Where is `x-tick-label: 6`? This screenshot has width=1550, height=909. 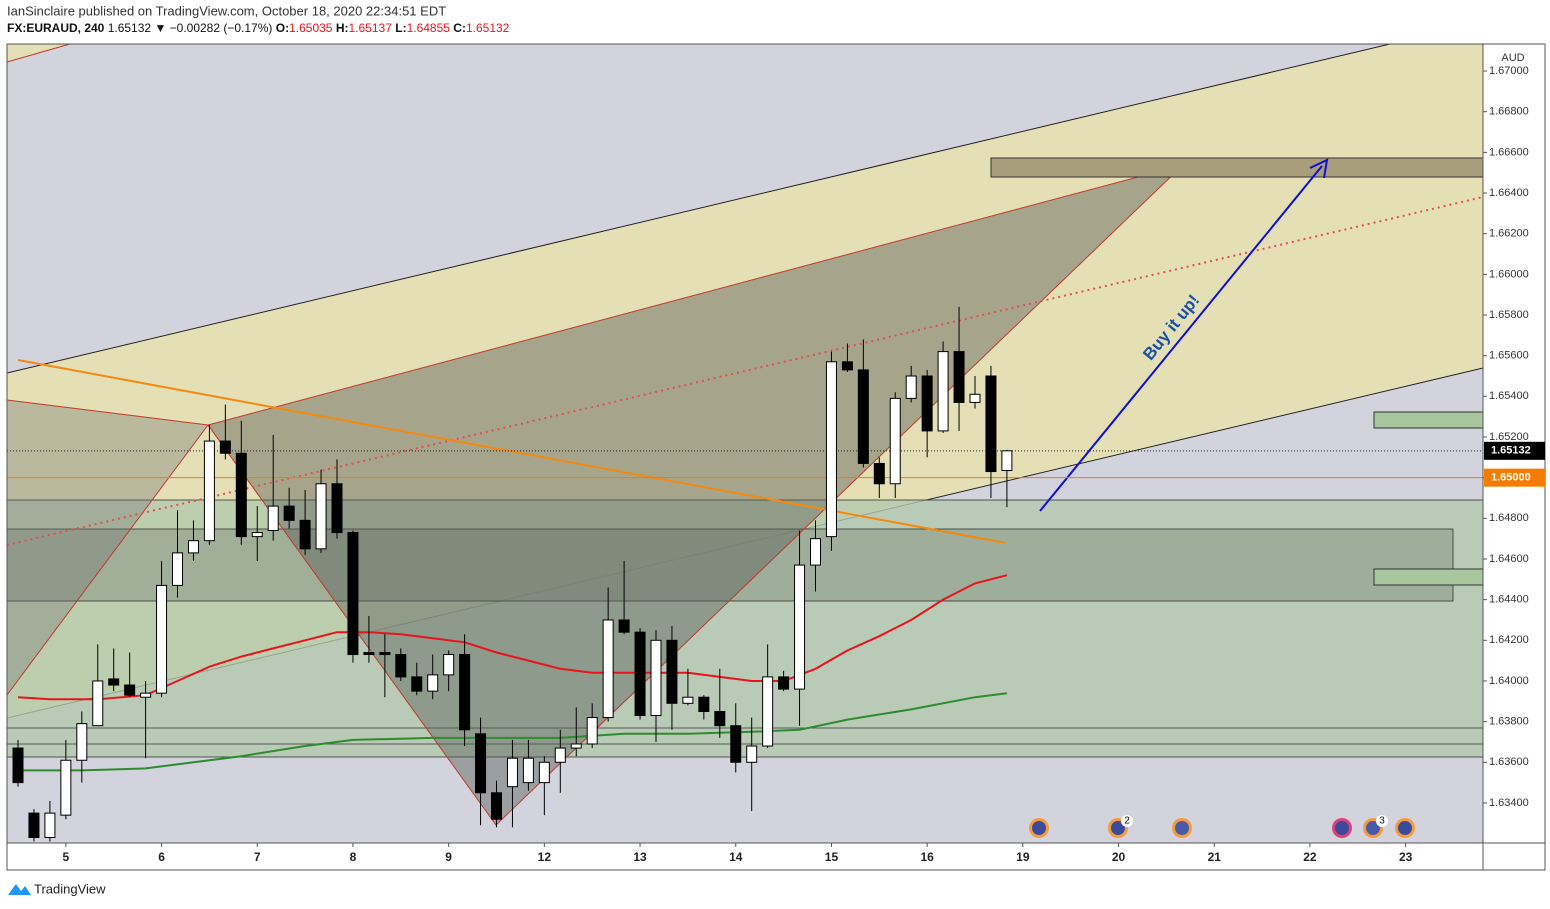
x-tick-label: 6 is located at coordinates (161, 857).